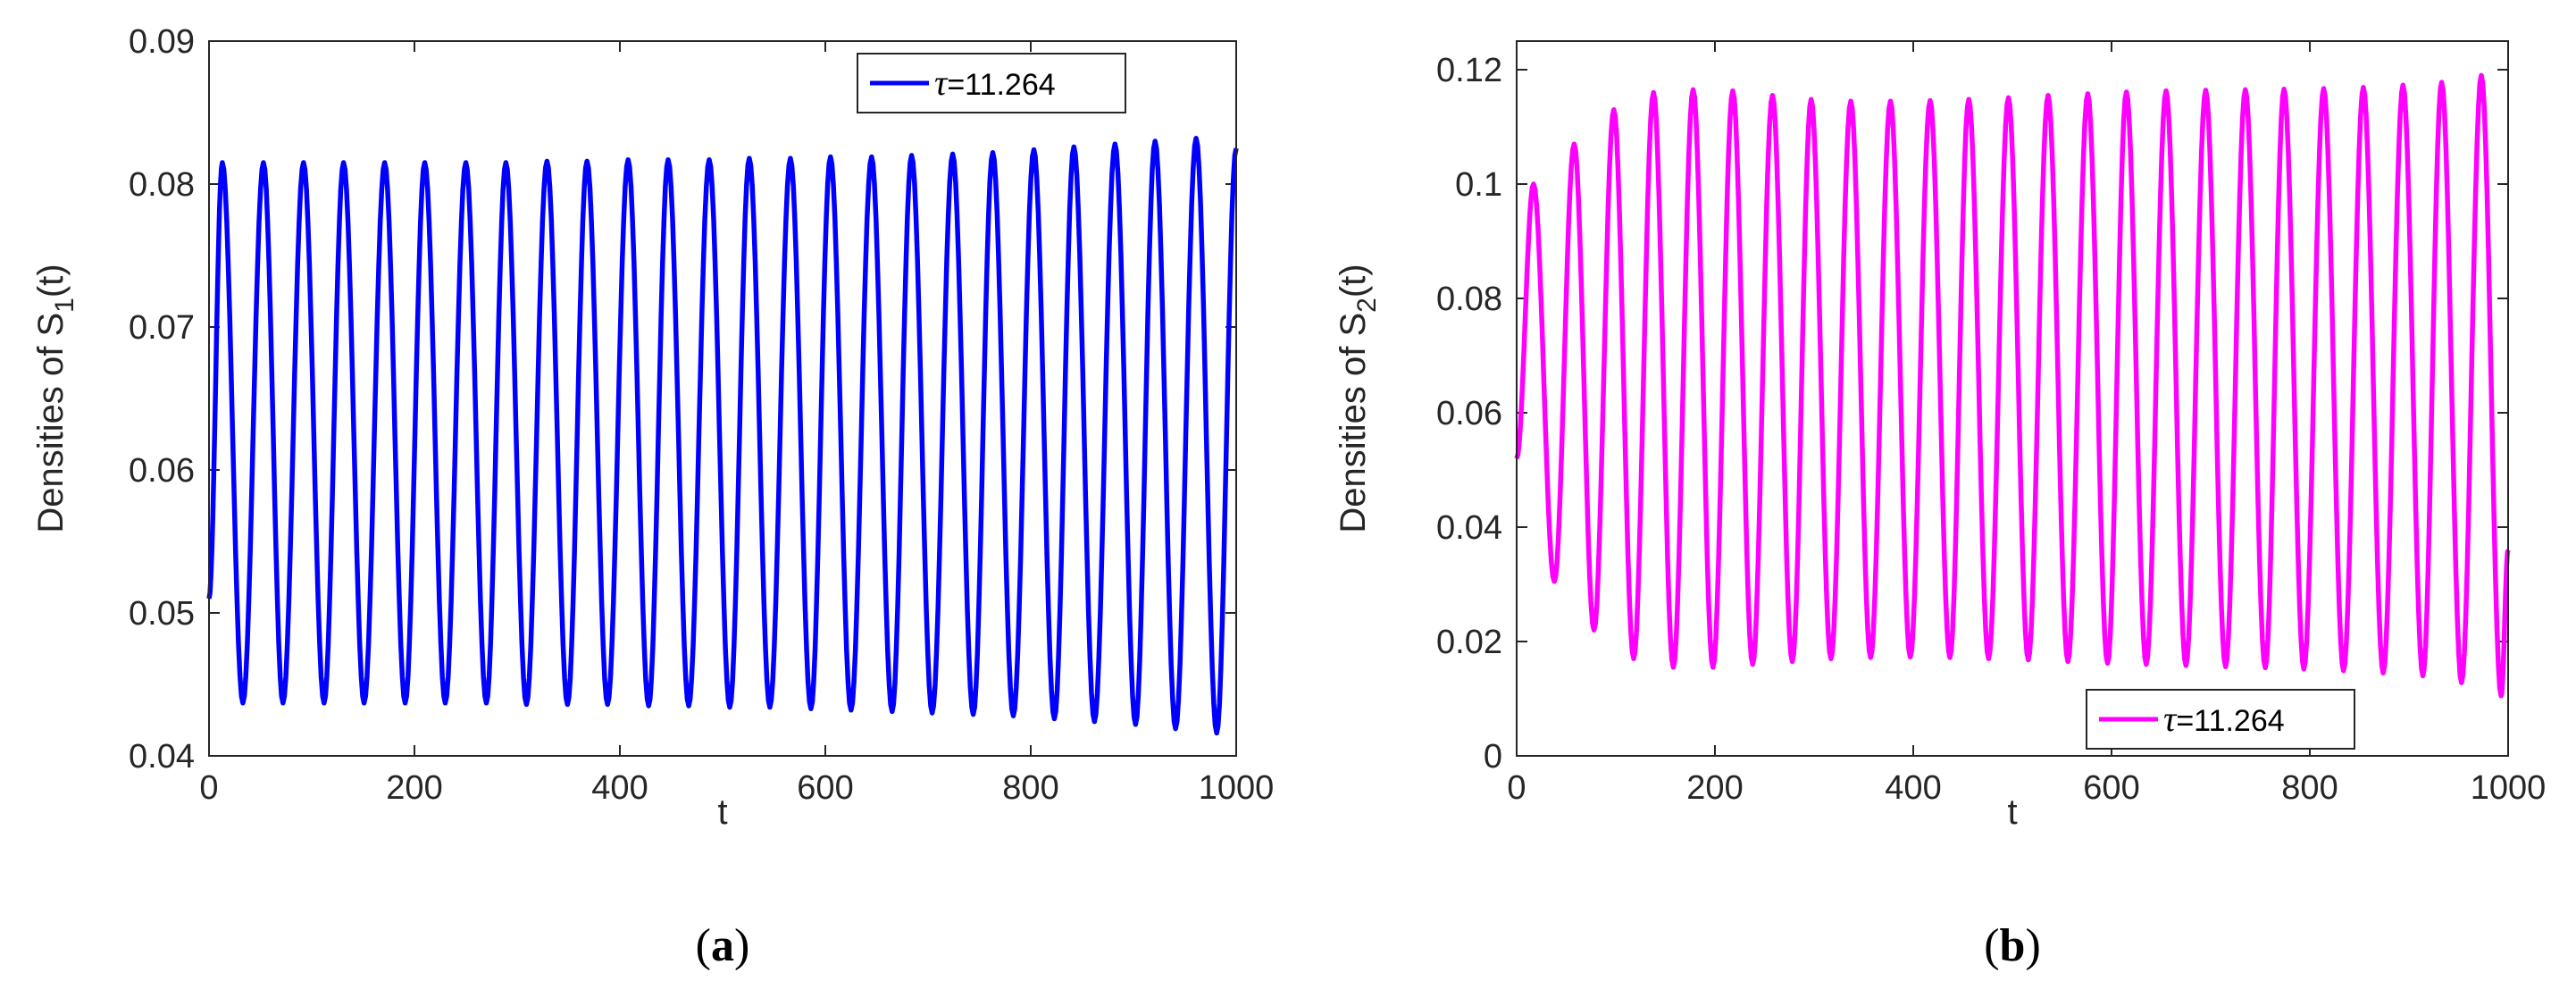  I want to click on panel-label-b: (b), so click(2012, 946).